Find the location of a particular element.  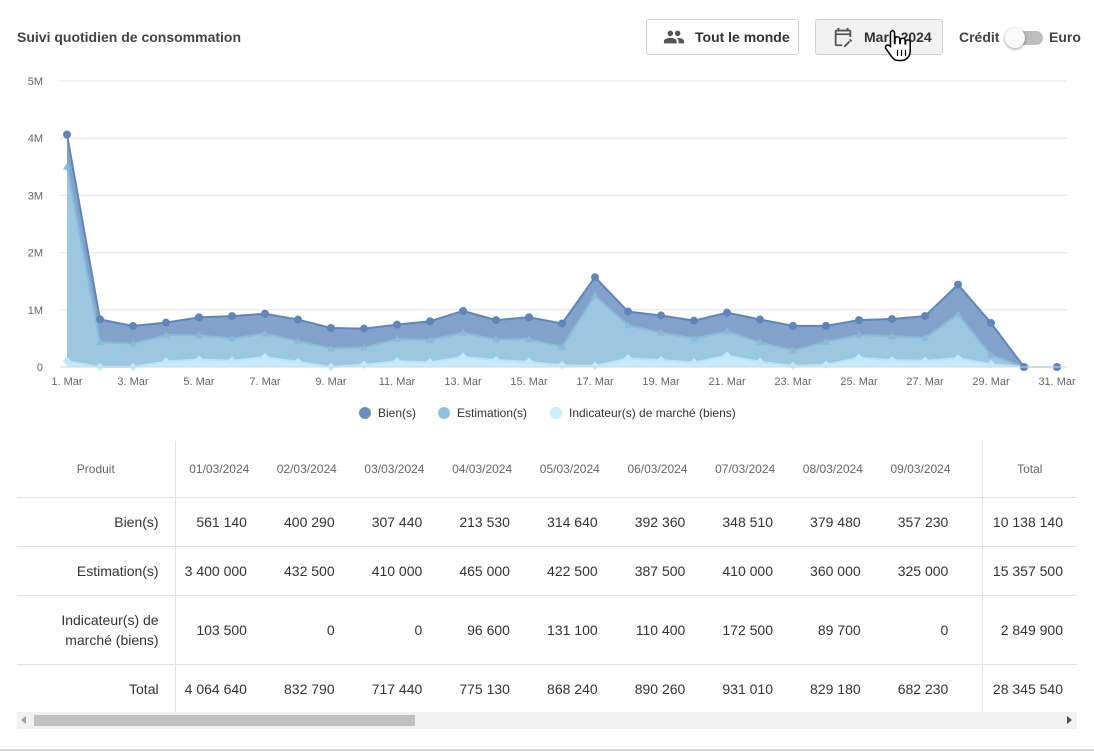

table-cell: 561 140 is located at coordinates (219, 522).